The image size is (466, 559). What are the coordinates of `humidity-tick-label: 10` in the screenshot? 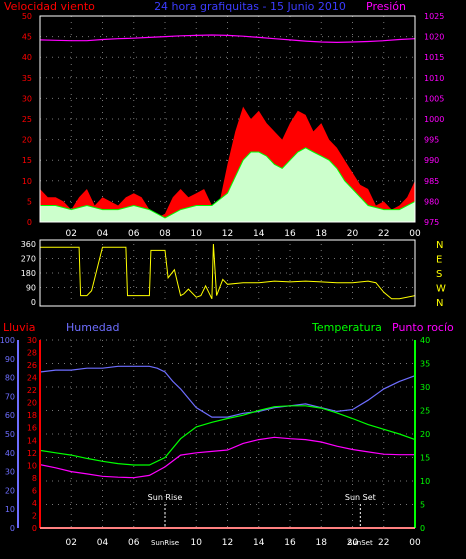 It's located at (10, 509).